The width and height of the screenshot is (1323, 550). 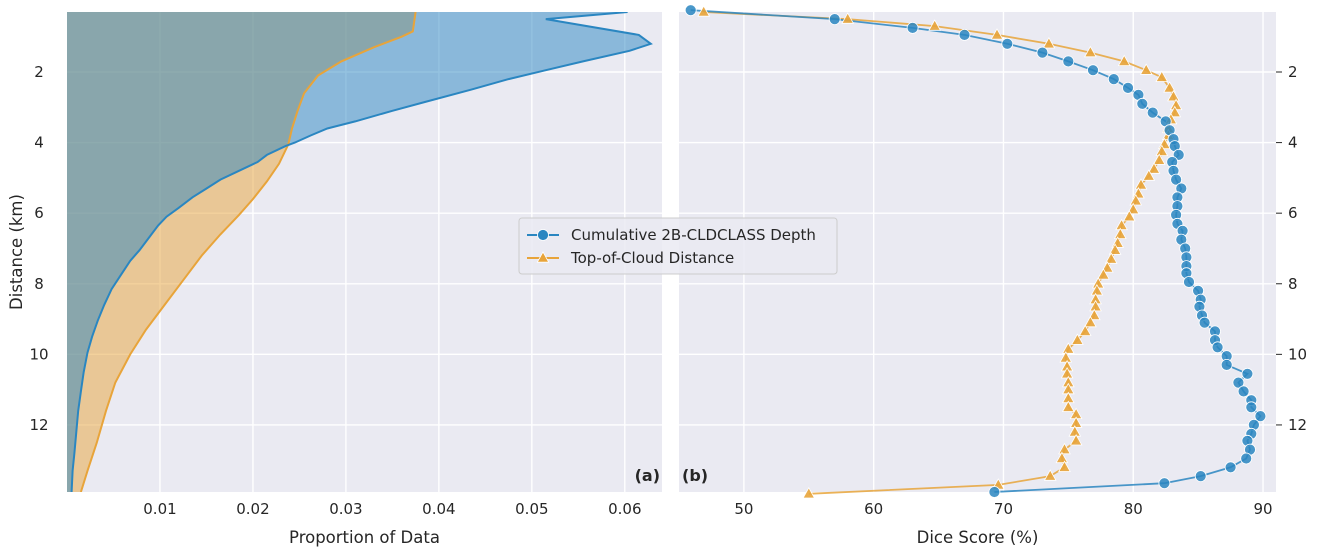 I want to click on legend-label-top-of-cloud: Top-of-Cloud Distance, so click(x=652, y=258).